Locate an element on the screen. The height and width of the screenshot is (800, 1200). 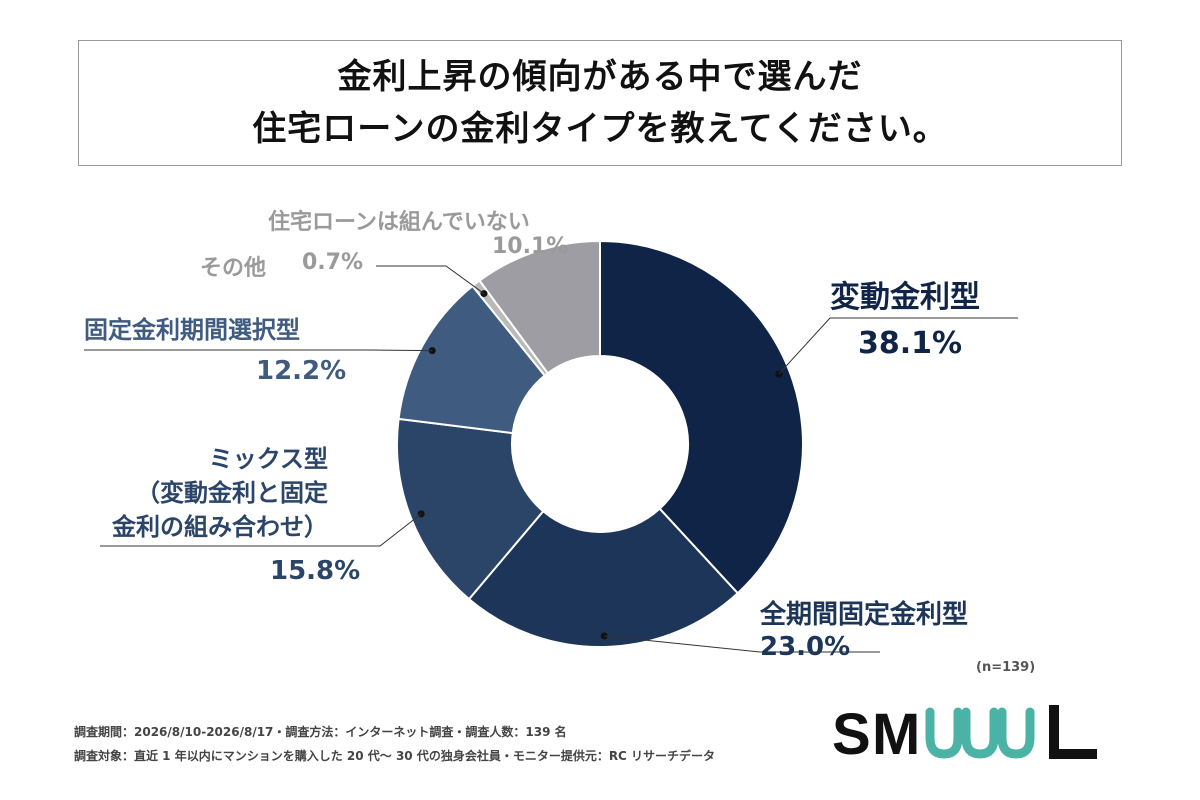
smuul-logo: S M is located at coordinates (964, 734).